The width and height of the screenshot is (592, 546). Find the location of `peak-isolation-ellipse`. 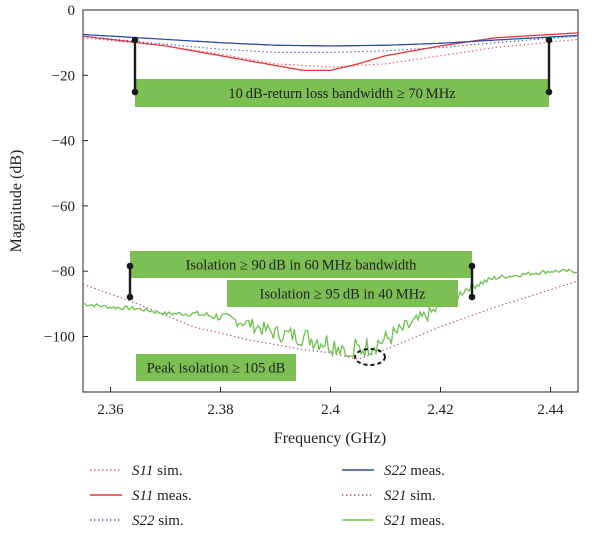

peak-isolation-ellipse is located at coordinates (370, 357).